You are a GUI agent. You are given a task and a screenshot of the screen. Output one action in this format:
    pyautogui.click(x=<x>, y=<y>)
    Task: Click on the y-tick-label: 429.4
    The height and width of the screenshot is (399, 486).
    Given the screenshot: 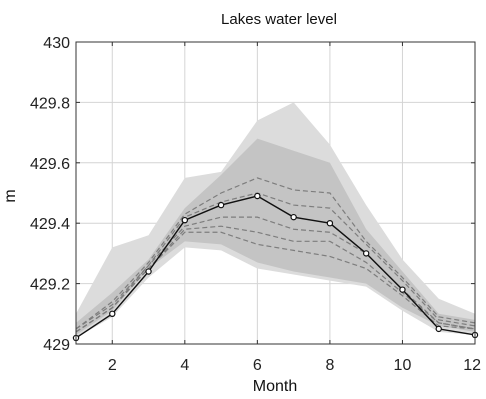 What is the action you would take?
    pyautogui.click(x=50, y=224)
    